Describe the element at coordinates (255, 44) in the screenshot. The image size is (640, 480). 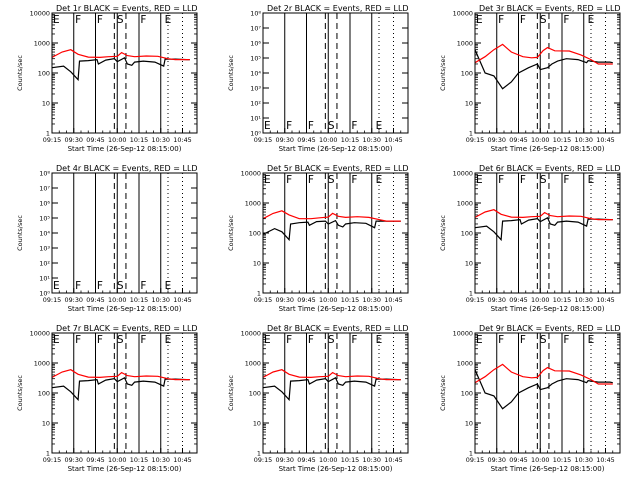
I see `y-tick-label: 10⁶` at that location.